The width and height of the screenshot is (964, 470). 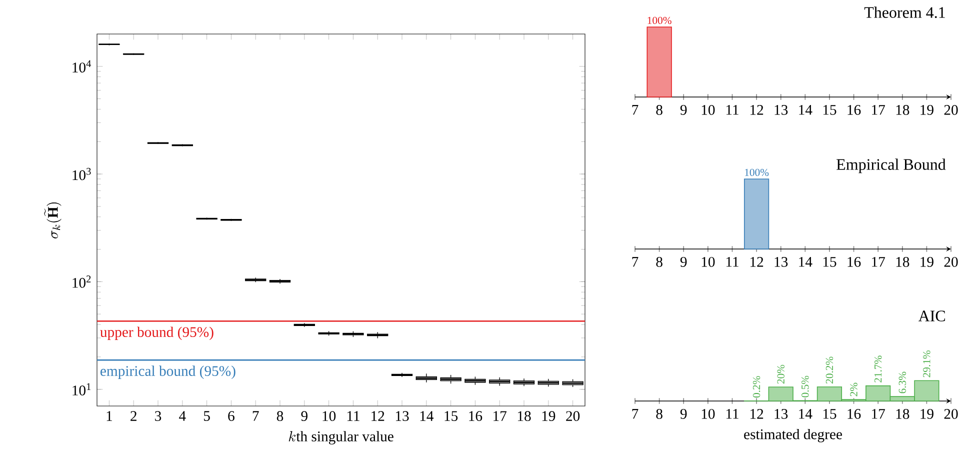 What do you see at coordinates (878, 369) in the screenshot?
I see `data-label: 21.7%` at bounding box center [878, 369].